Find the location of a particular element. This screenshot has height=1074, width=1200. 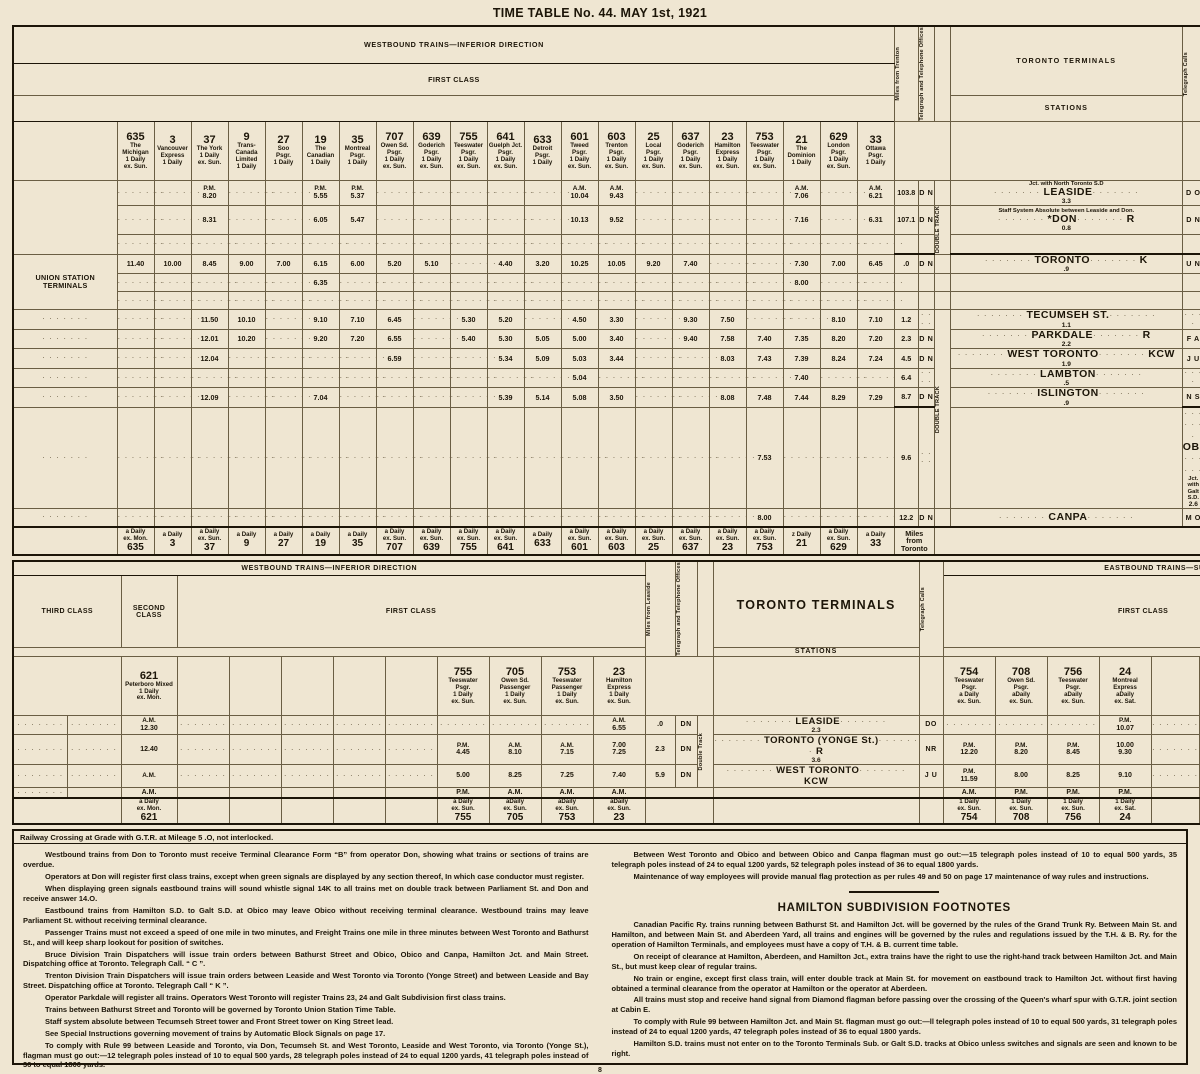

train-footer-753: aDaily ex. Sun. 753 is located at coordinates (567, 810).